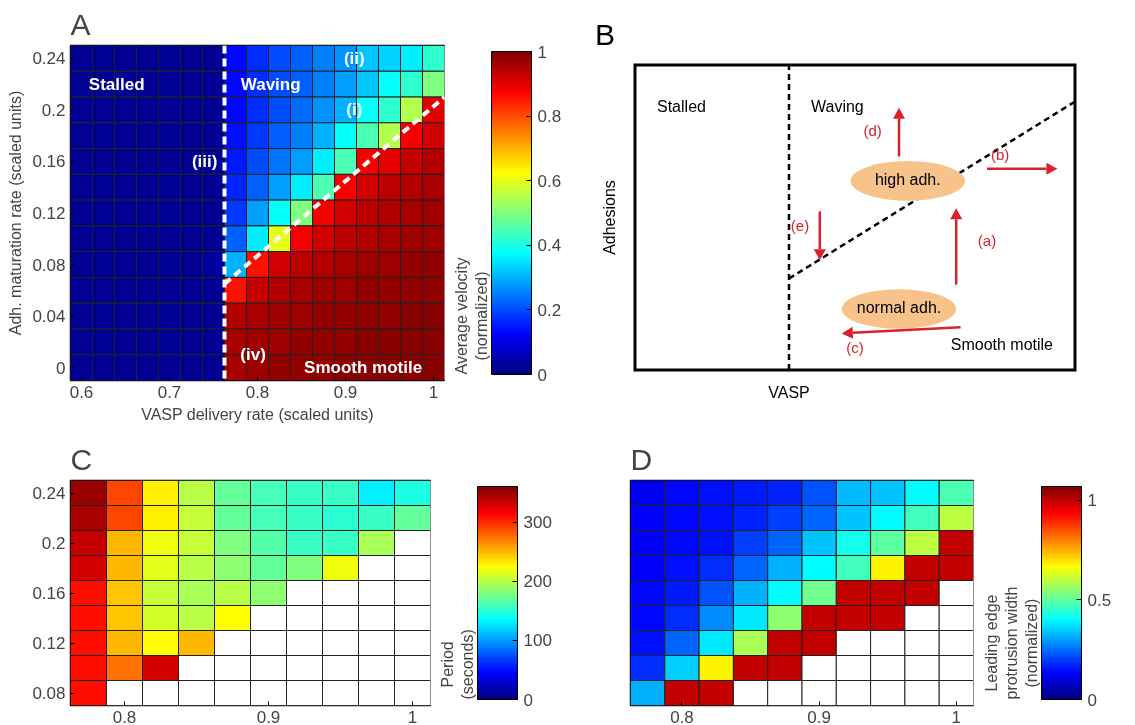 Image resolution: width=1135 pixels, height=725 pixels. What do you see at coordinates (1011, 643) in the screenshot?
I see `color-bar-title: Leading edge protrusion width (normalized)` at bounding box center [1011, 643].